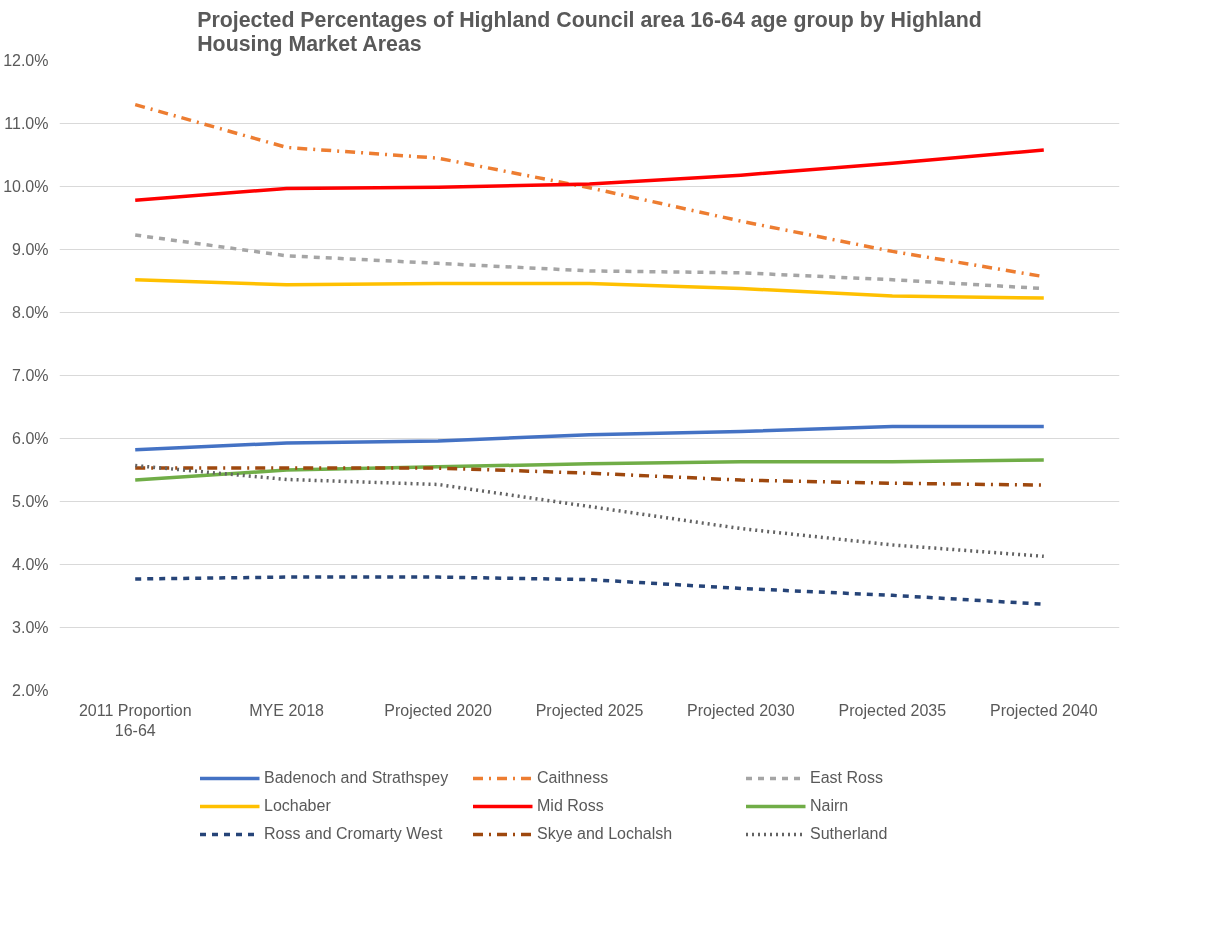 This screenshot has height=944, width=1220. Describe the element at coordinates (892, 710) in the screenshot. I see `x-tick-label: Projected 2035` at that location.